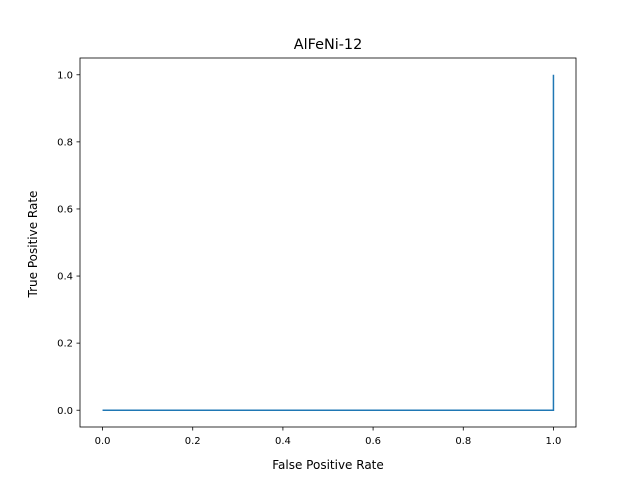 The width and height of the screenshot is (640, 480). I want to click on x-tick-label: 0.4, so click(283, 441).